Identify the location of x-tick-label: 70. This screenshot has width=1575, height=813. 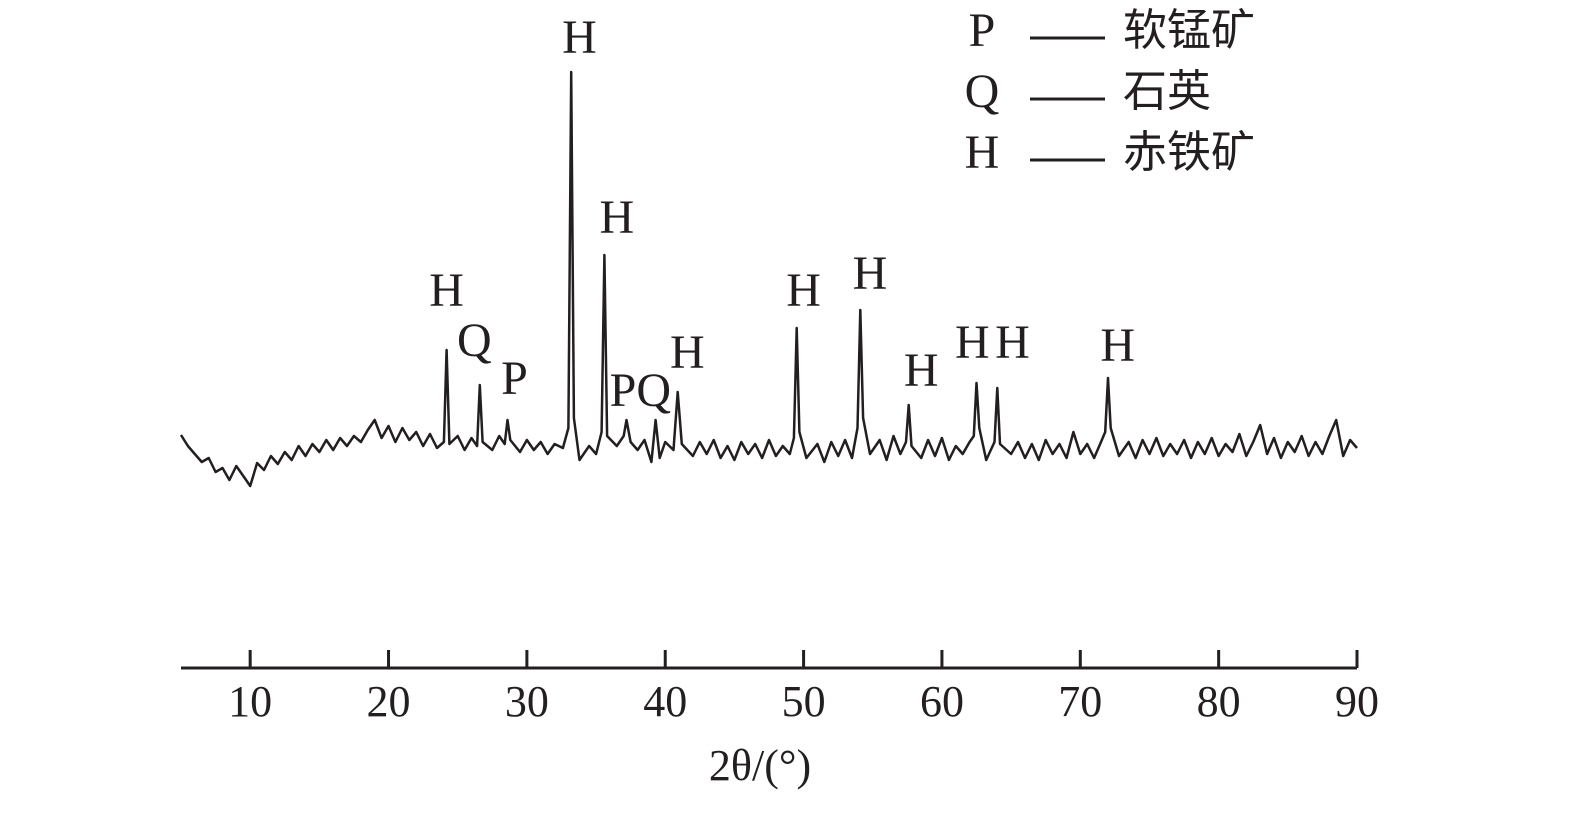
(1080, 701).